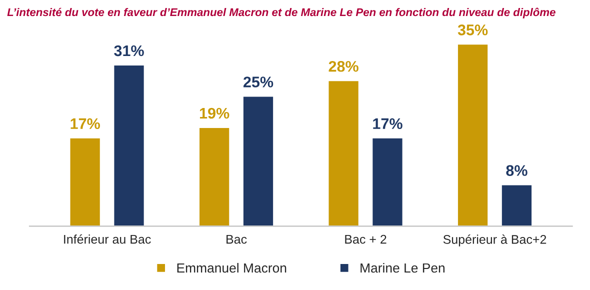  Describe the element at coordinates (129, 50) in the screenshot. I see `data-label: 31%` at that location.